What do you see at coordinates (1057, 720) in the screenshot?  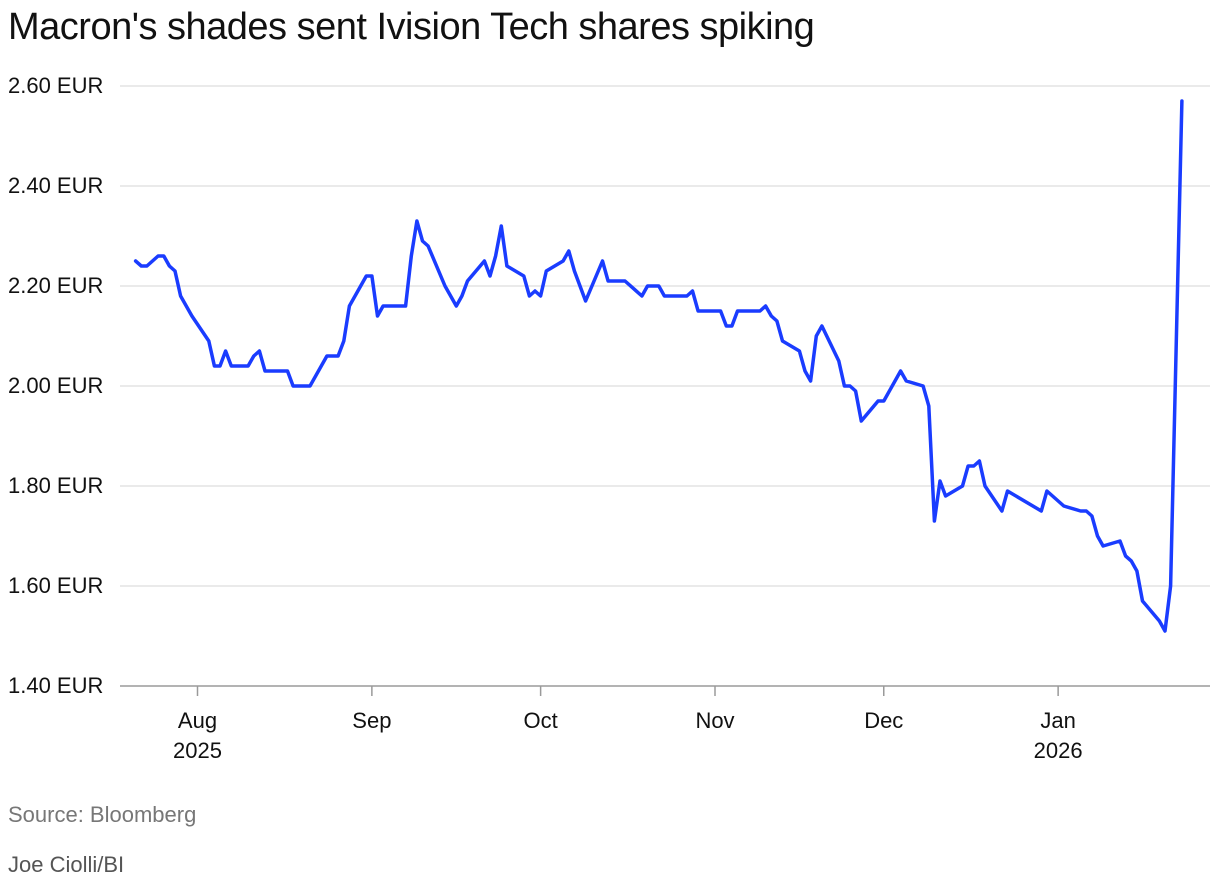 I see `x-tick-label: Jan` at bounding box center [1057, 720].